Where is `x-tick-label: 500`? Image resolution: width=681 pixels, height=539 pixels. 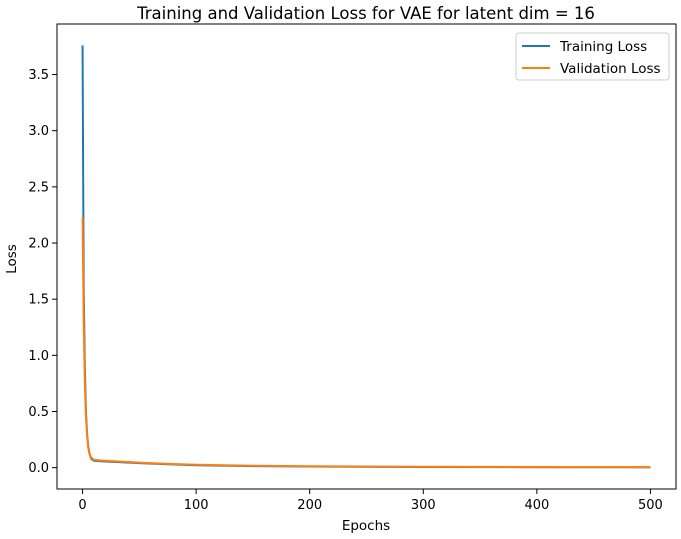 x-tick-label: 500 is located at coordinates (650, 505).